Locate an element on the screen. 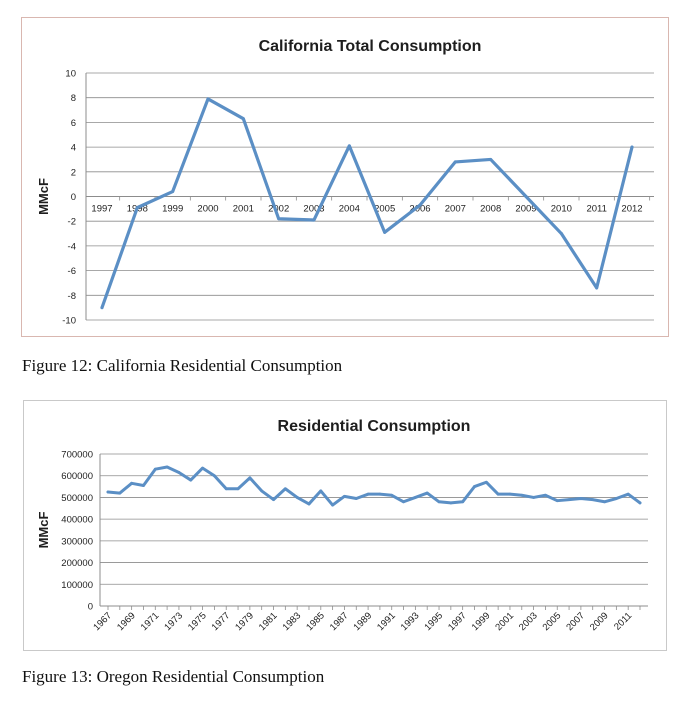 Image resolution: width=691 pixels, height=728 pixels. chart1-x-tick-label: 2006 is located at coordinates (419, 209).